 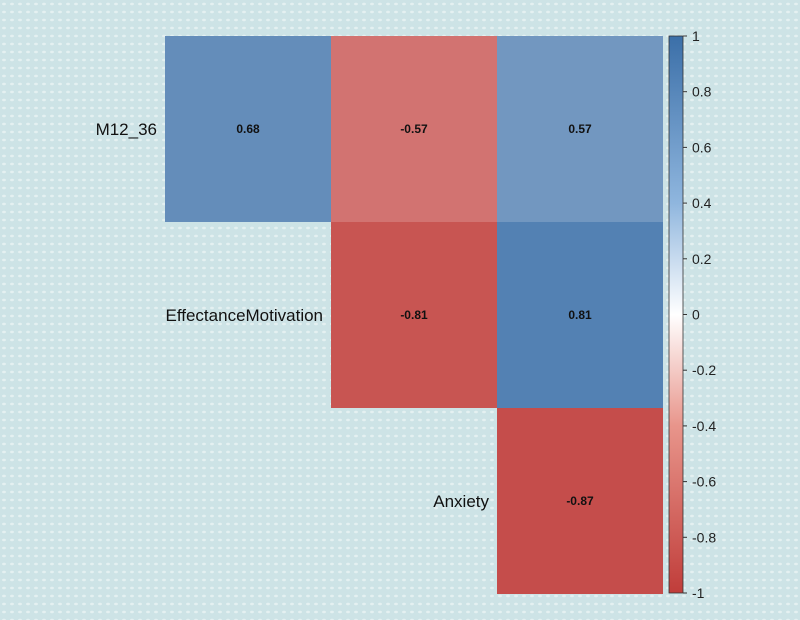 I want to click on colorbar-tick-label-1: 0.8, so click(x=702, y=92).